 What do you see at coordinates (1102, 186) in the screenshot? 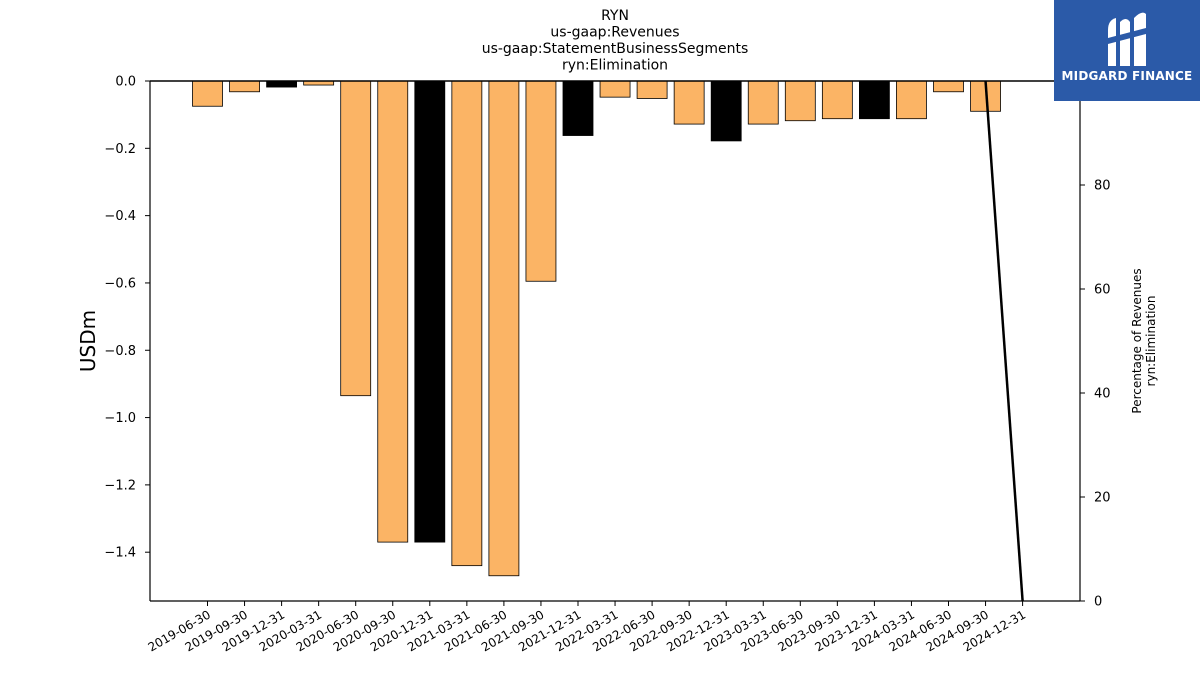
I see `right-tick-label: 80` at bounding box center [1102, 186].